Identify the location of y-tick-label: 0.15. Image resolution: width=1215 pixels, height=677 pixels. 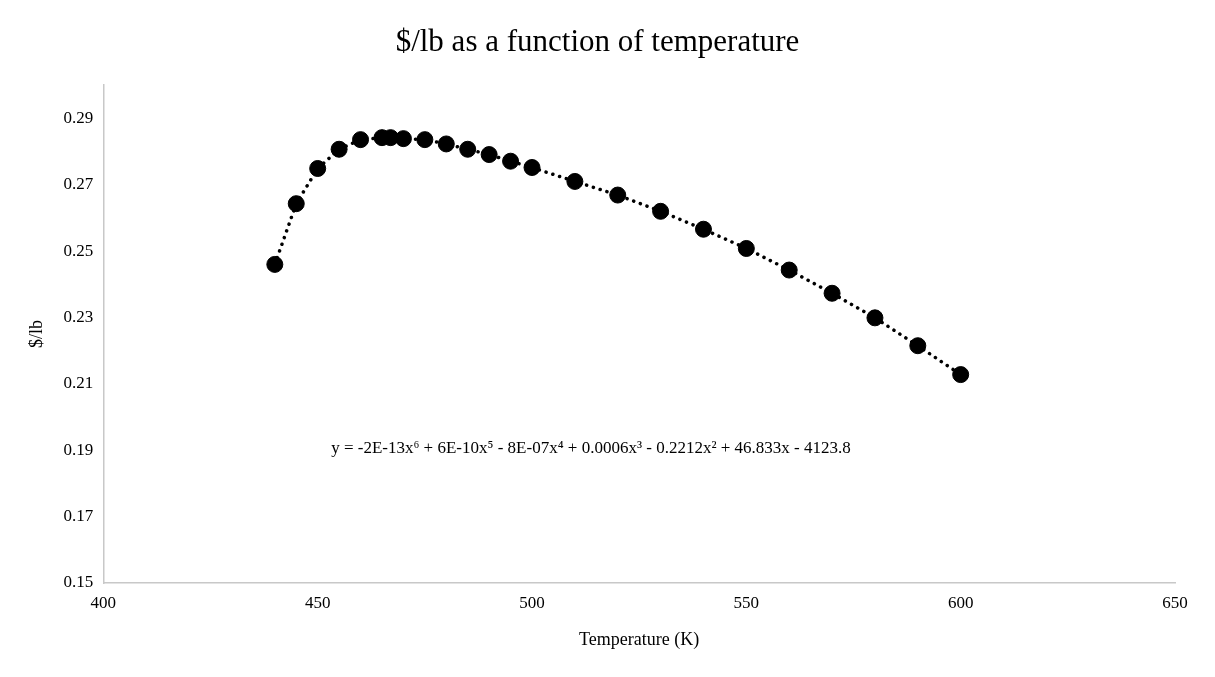
(78, 582).